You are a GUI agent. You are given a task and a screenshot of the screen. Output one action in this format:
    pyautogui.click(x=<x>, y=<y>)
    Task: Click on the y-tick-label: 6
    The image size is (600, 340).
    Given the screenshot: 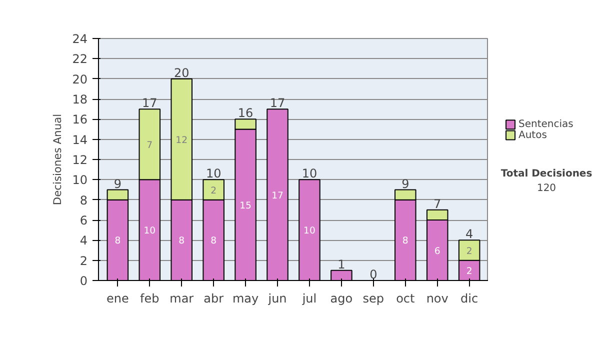 What is the action you would take?
    pyautogui.click(x=84, y=221)
    